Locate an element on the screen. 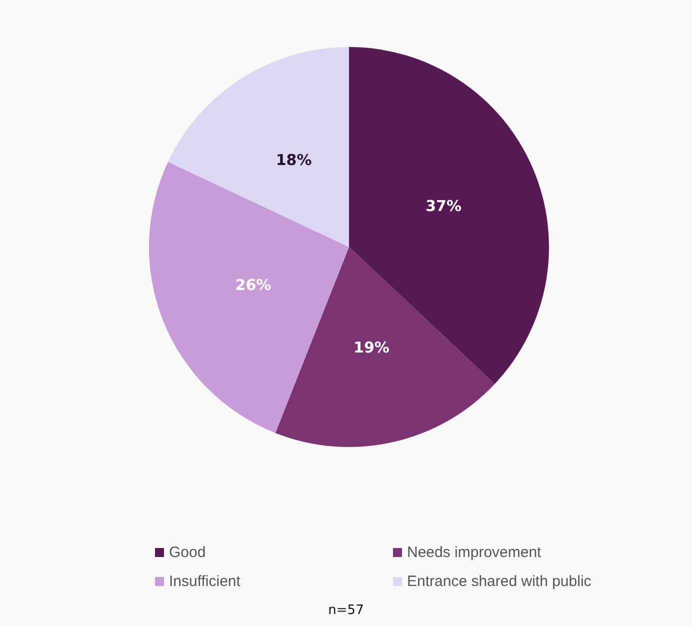  data-label: 26% is located at coordinates (253, 285).